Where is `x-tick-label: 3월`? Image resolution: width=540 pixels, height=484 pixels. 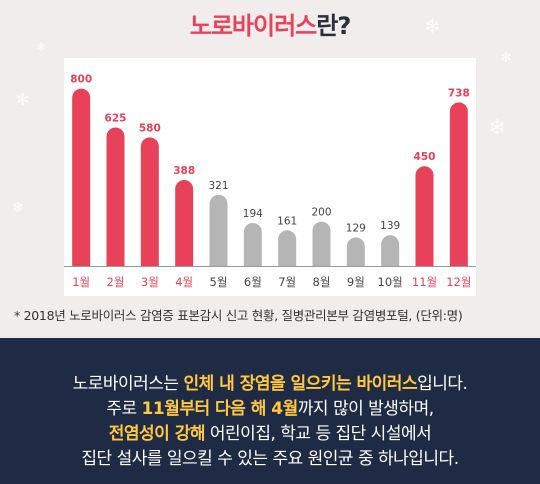
x-tick-label: 3월 is located at coordinates (150, 282).